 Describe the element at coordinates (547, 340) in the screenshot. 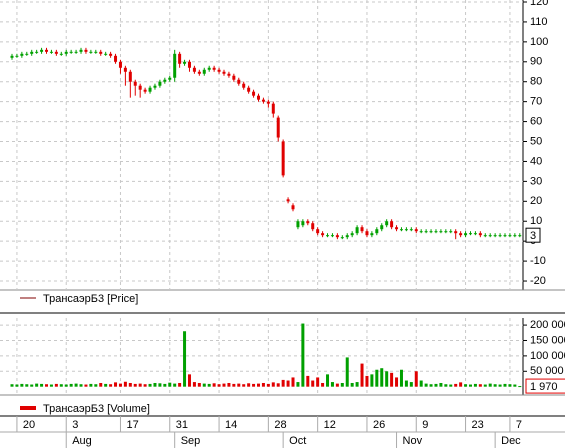

I see `y-tick-label: 150 000` at that location.